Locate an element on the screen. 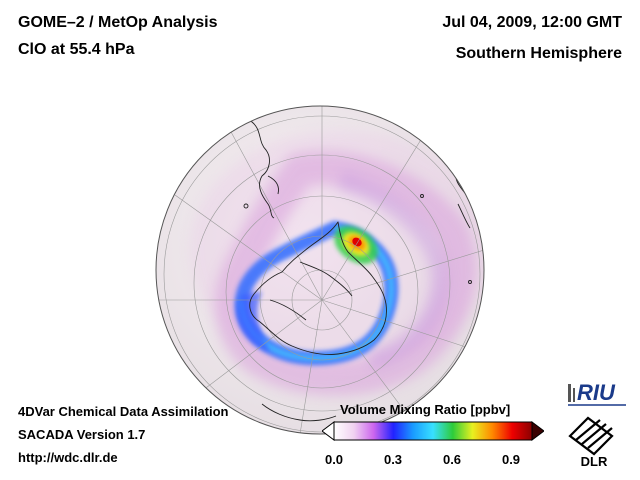  colorbar-gradient is located at coordinates (433, 431).